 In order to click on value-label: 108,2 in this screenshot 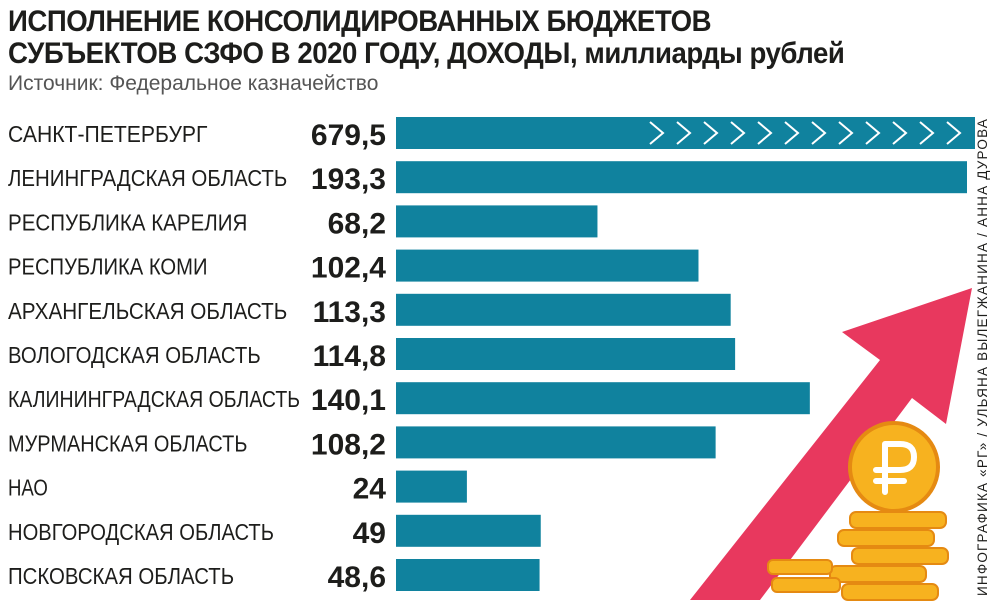, I will do `click(348, 444)`.